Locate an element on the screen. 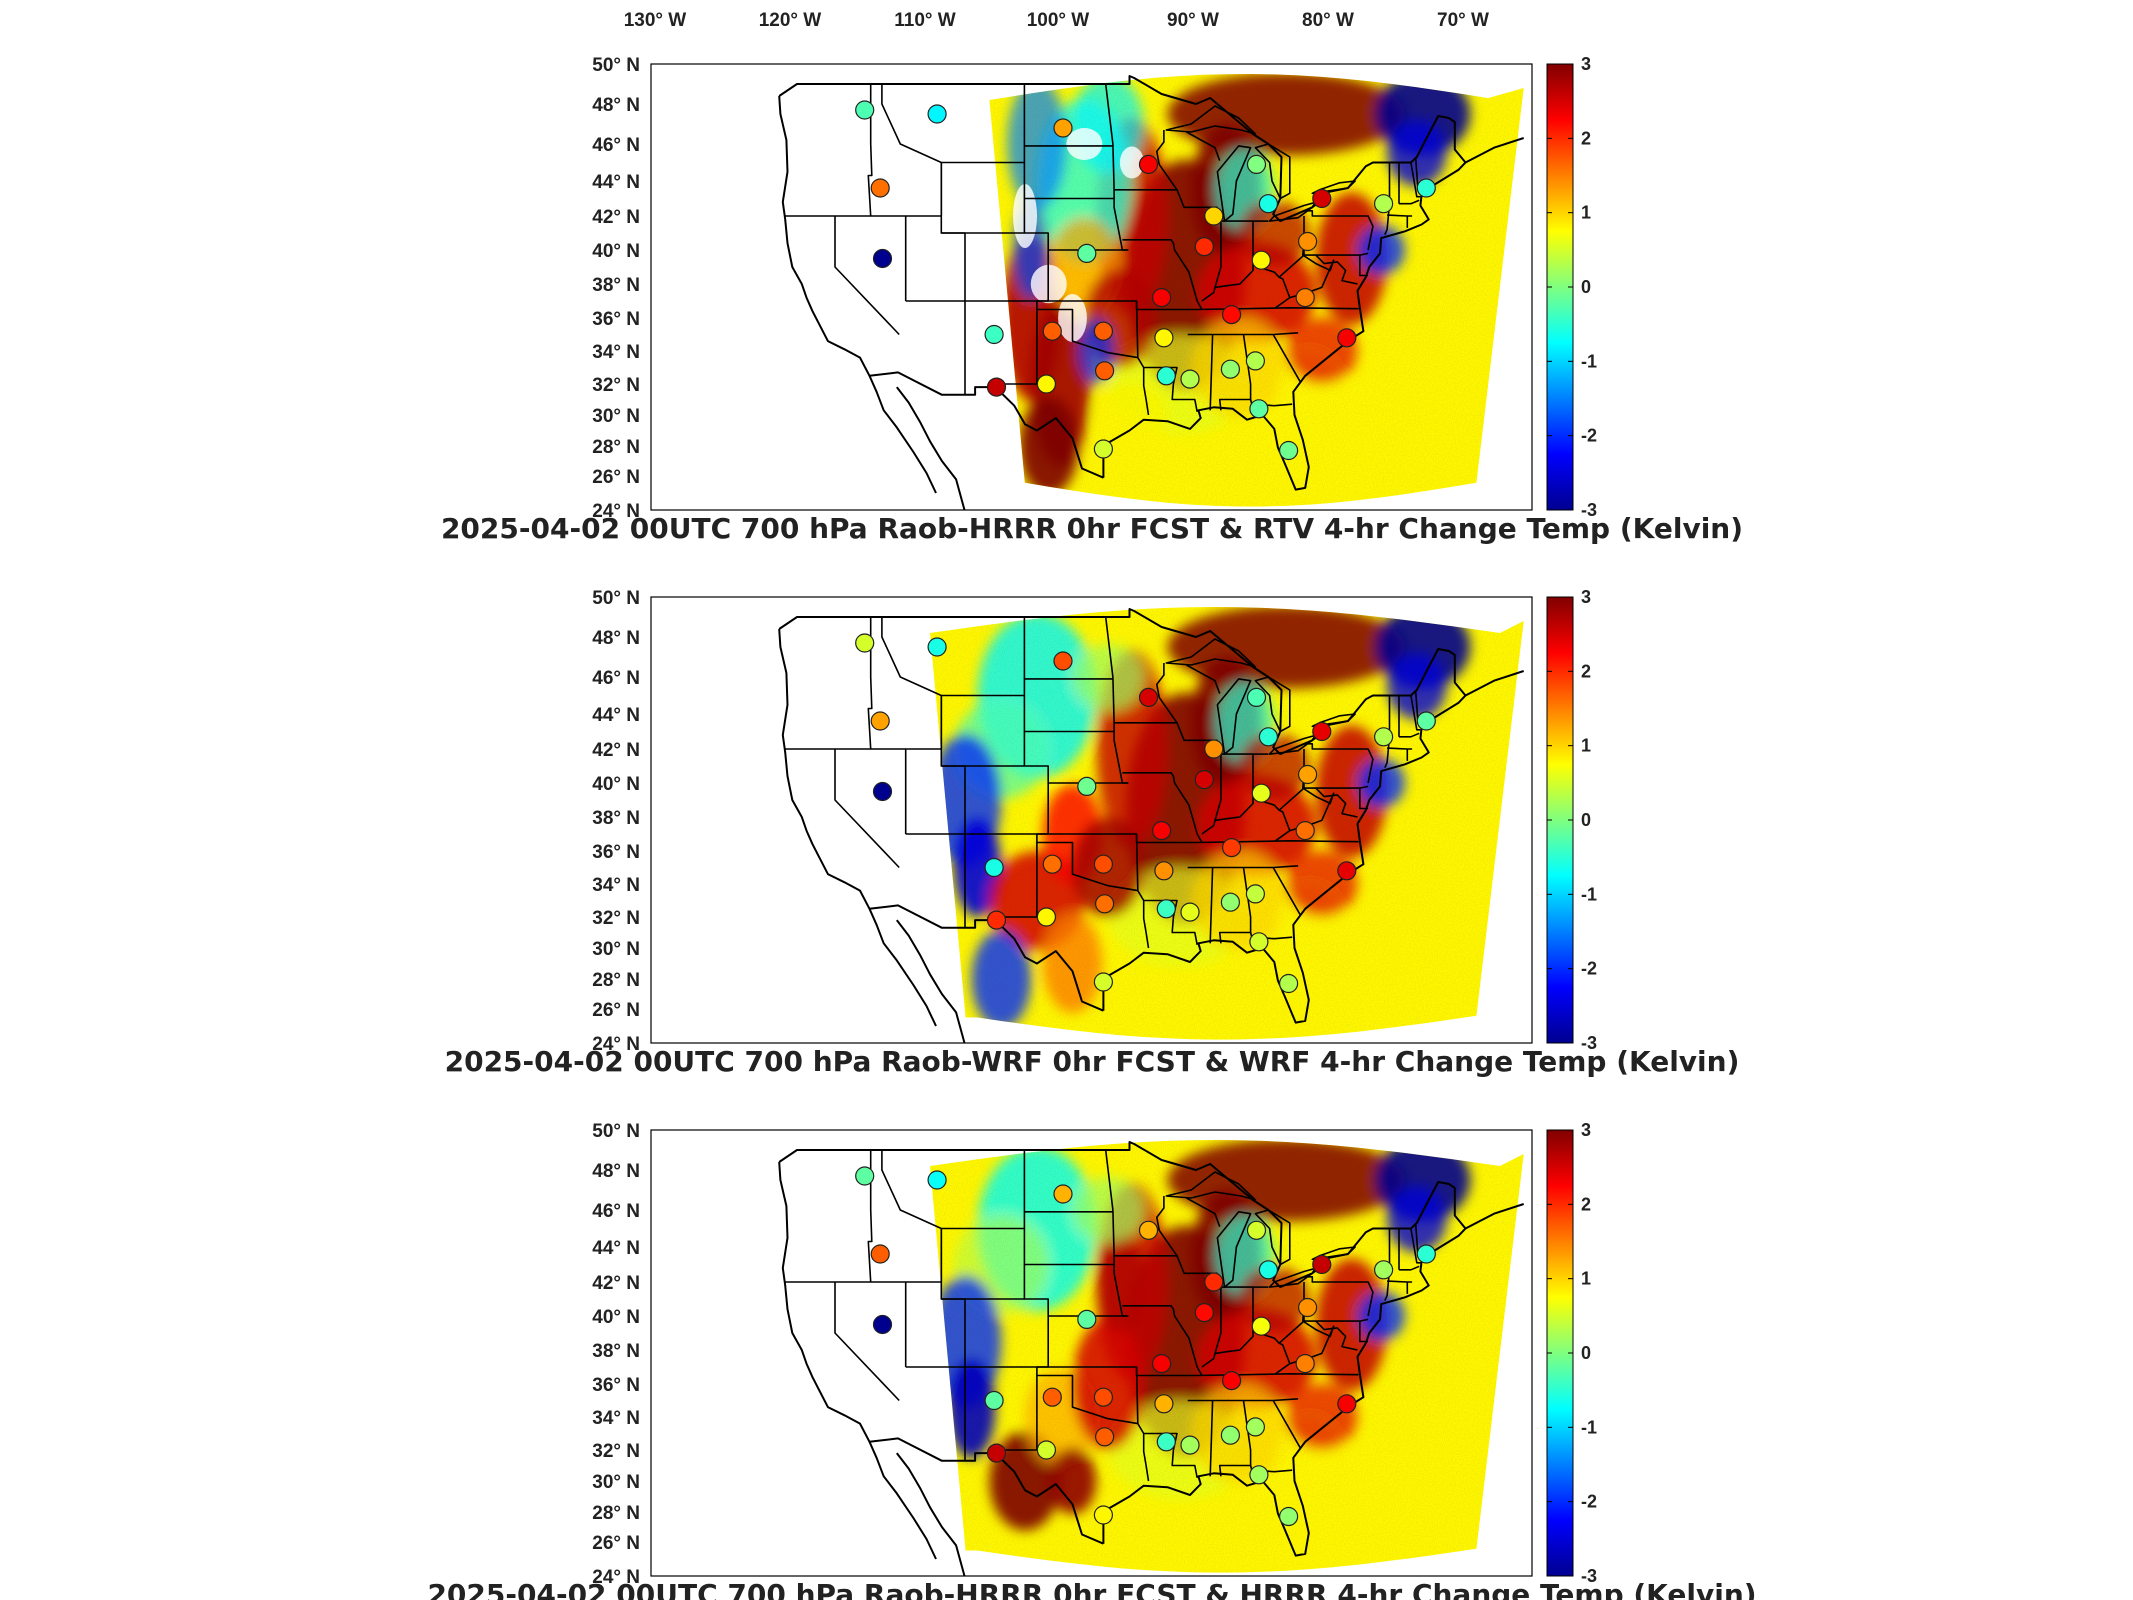 Image resolution: width=2133 pixels, height=1600 pixels. lon-tick-label: 120° W is located at coordinates (790, 20).